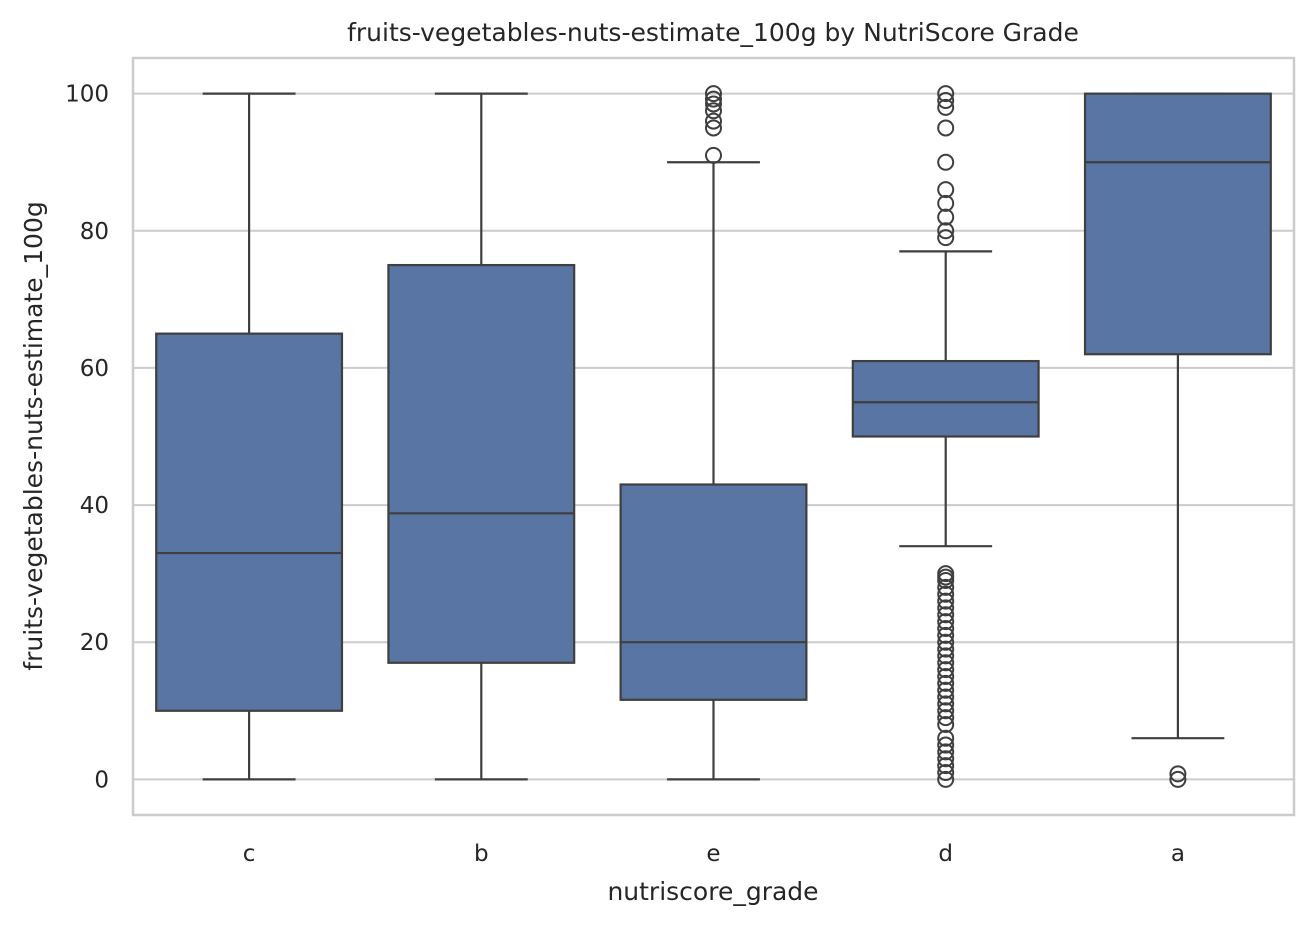  Describe the element at coordinates (94, 369) in the screenshot. I see `y-tick-label: 60` at that location.